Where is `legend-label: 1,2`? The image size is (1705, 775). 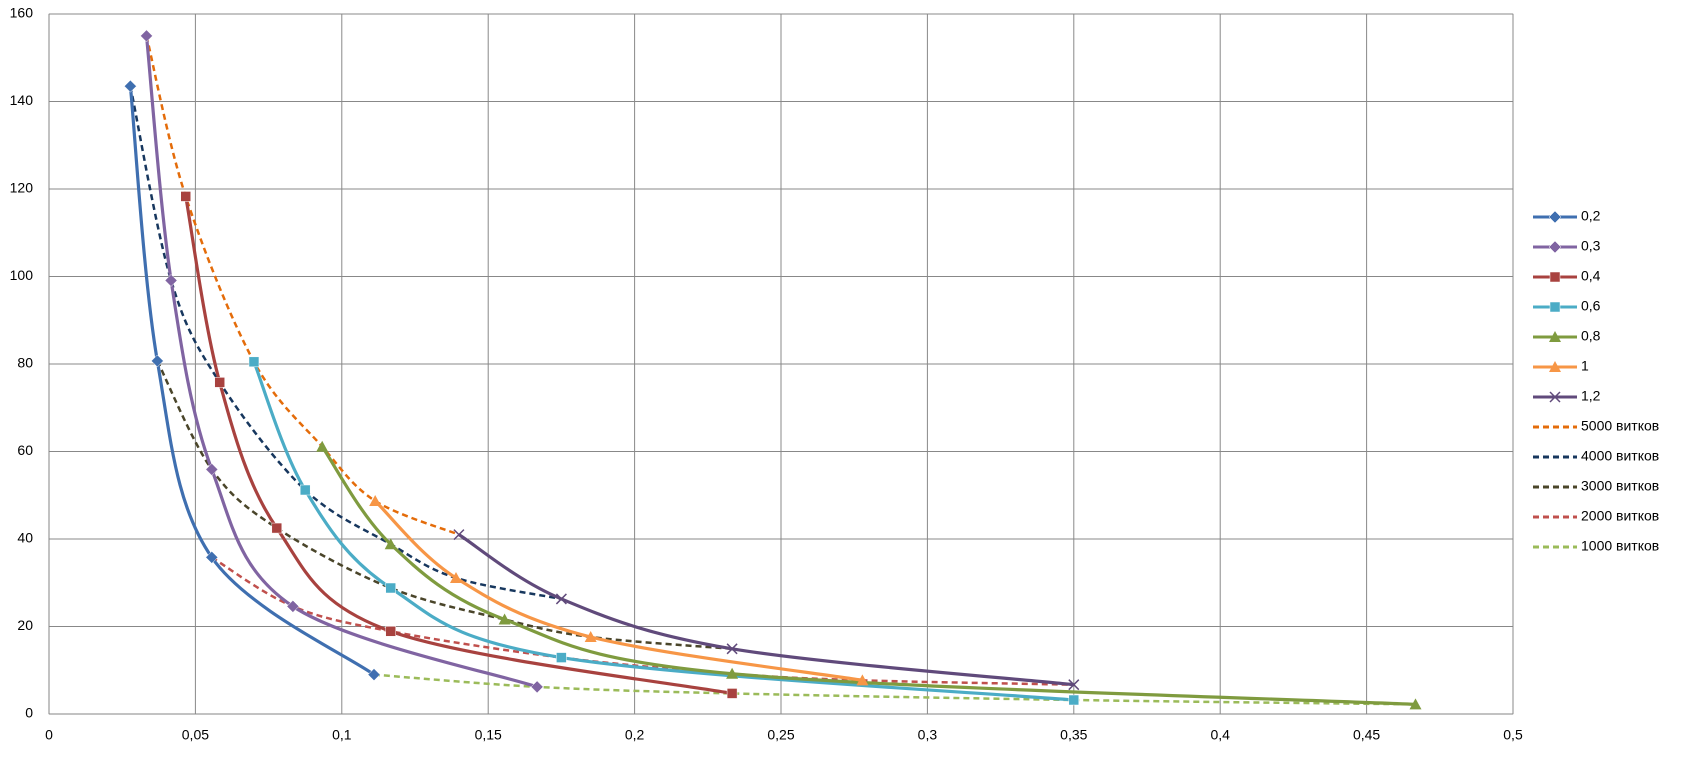
legend-label: 1,2 is located at coordinates (1591, 396).